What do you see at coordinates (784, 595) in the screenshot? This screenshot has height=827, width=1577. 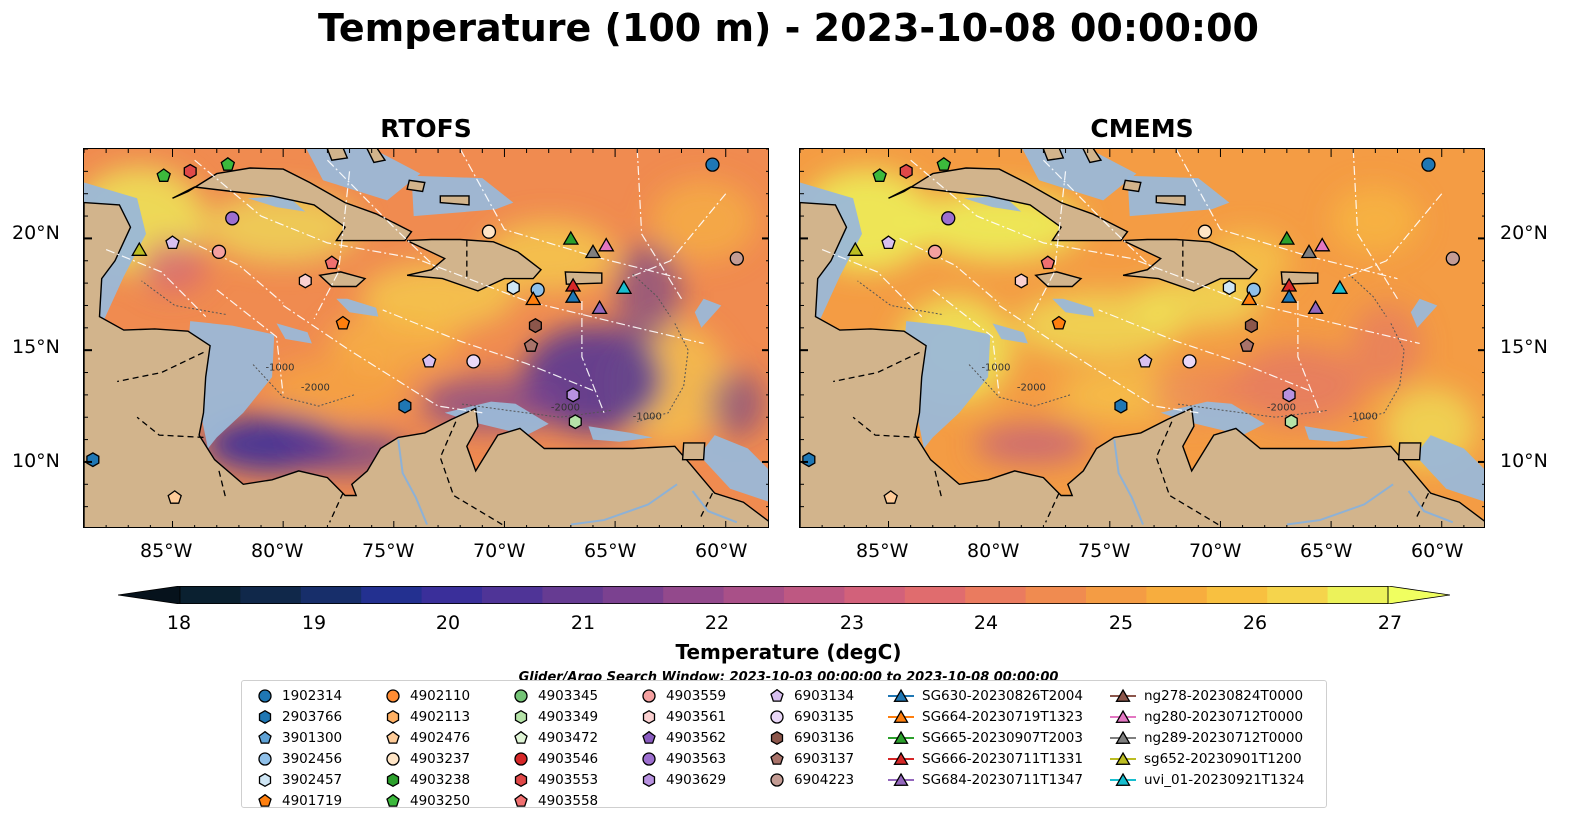 I see `colorbar` at bounding box center [784, 595].